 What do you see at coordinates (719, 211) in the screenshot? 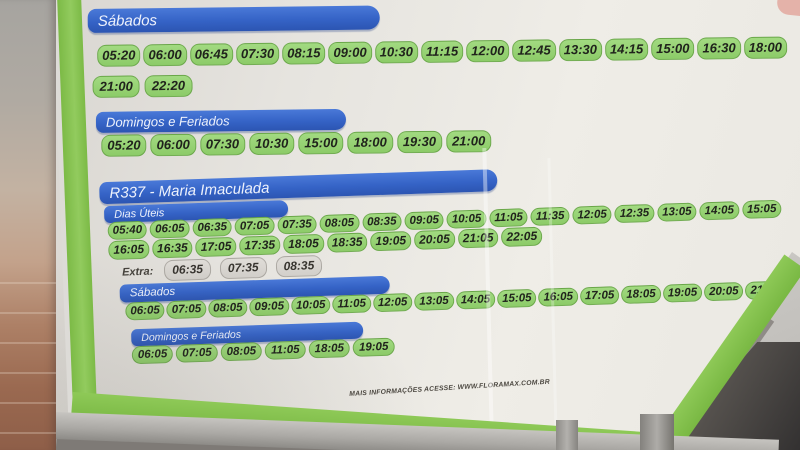
I see `time-chip: 14:05` at bounding box center [719, 211].